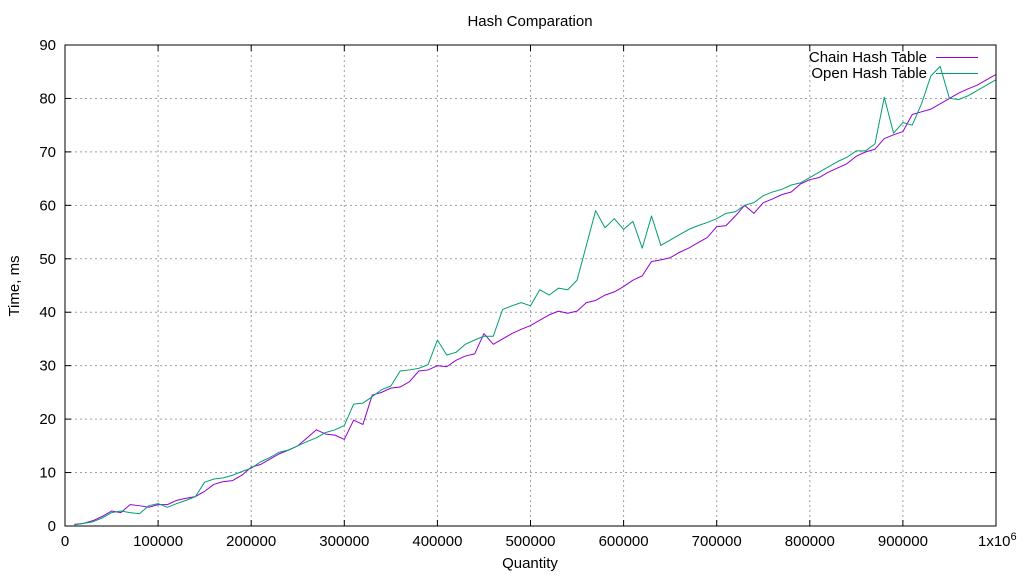  Describe the element at coordinates (47, 473) in the screenshot. I see `y-tick-label: 10` at that location.